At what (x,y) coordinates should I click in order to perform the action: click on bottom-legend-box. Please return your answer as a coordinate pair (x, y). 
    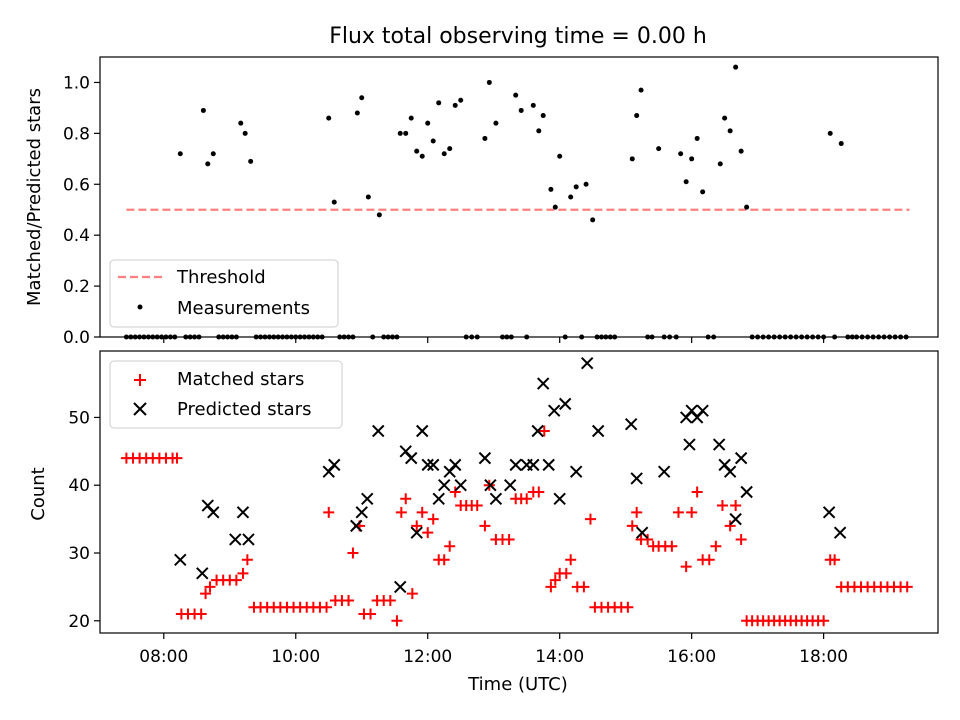
    Looking at the image, I should click on (226, 394).